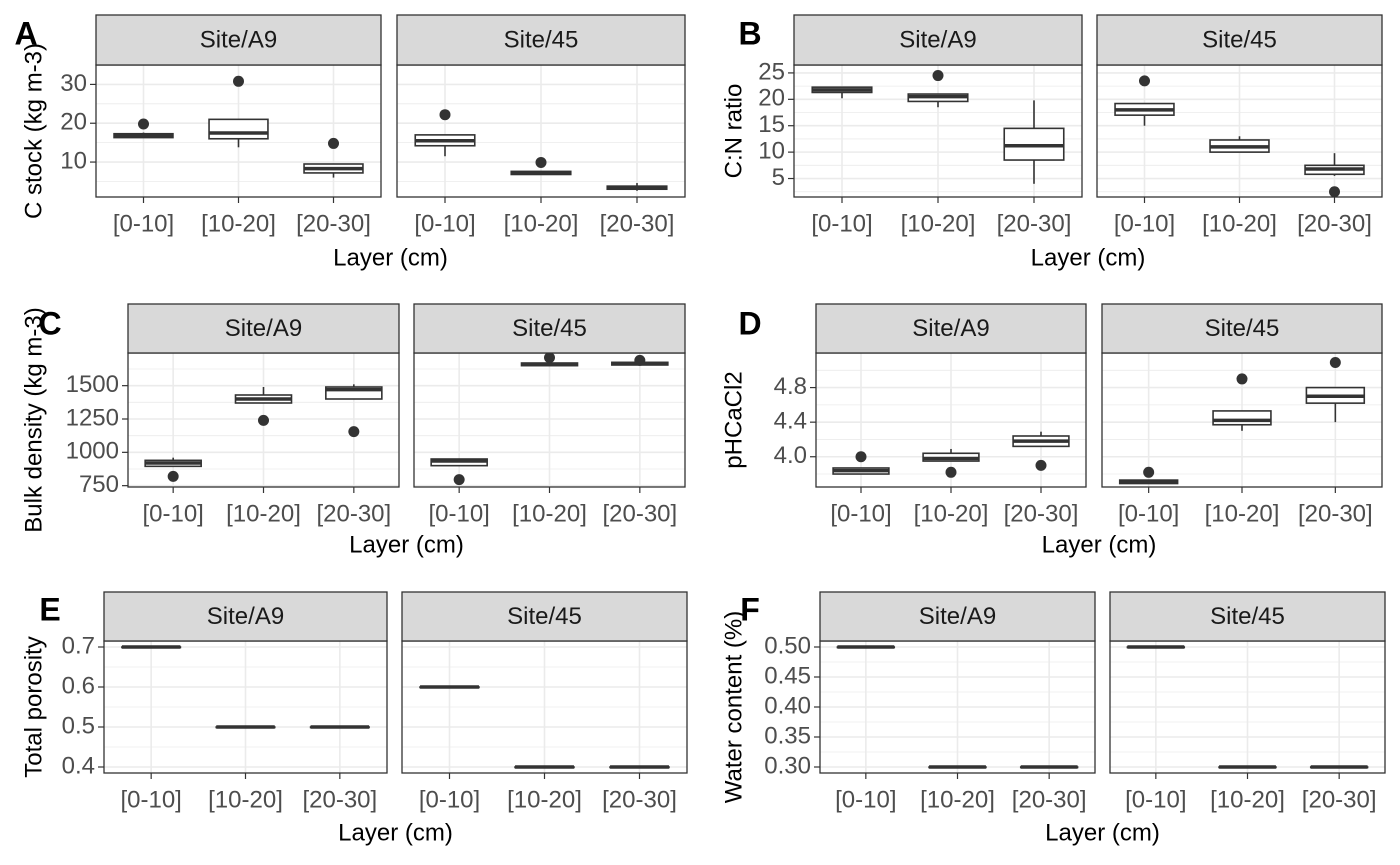 The image size is (1400, 865). Describe the element at coordinates (73, 83) in the screenshot. I see `y-tick-label: 30` at that location.